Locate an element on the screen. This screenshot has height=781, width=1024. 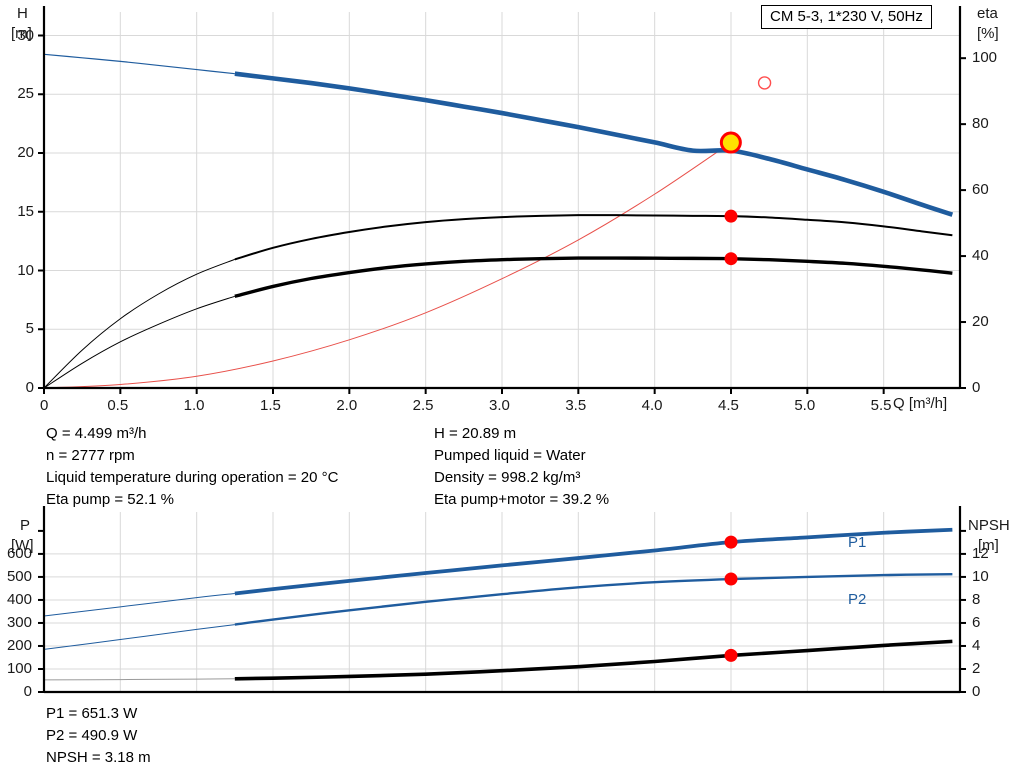
npsh-tick-label: 2 is located at coordinates (976, 668).